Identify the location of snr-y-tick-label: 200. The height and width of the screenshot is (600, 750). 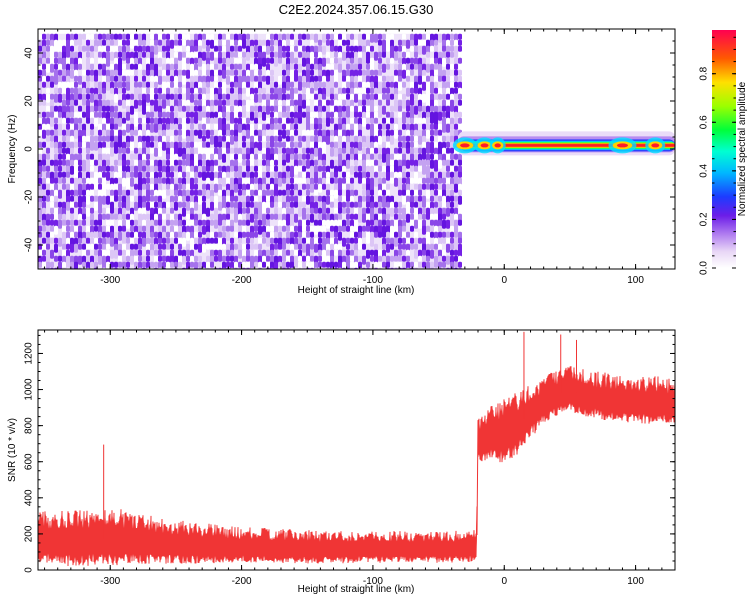
(29, 533).